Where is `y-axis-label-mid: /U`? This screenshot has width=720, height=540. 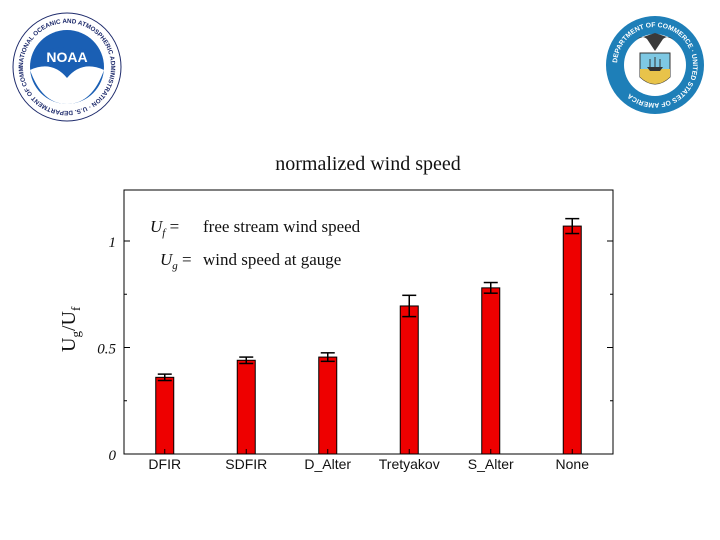 y-axis-label-mid: /U is located at coordinates (69, 320).